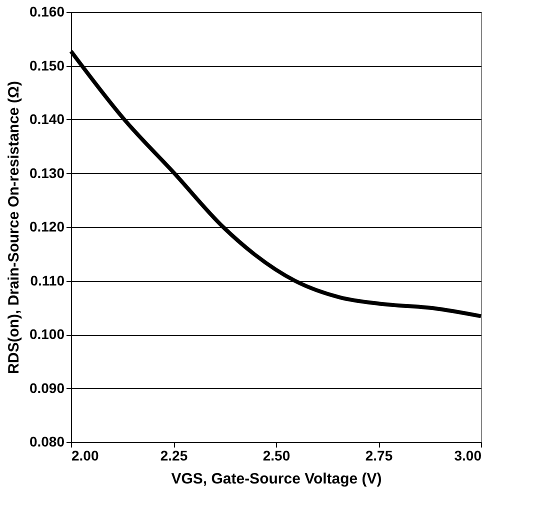 This screenshot has height=531, width=536. What do you see at coordinates (13, 227) in the screenshot?
I see `y-axis-title: RDS(on), Drain-Source On-resistance (Ω)` at bounding box center [13, 227].